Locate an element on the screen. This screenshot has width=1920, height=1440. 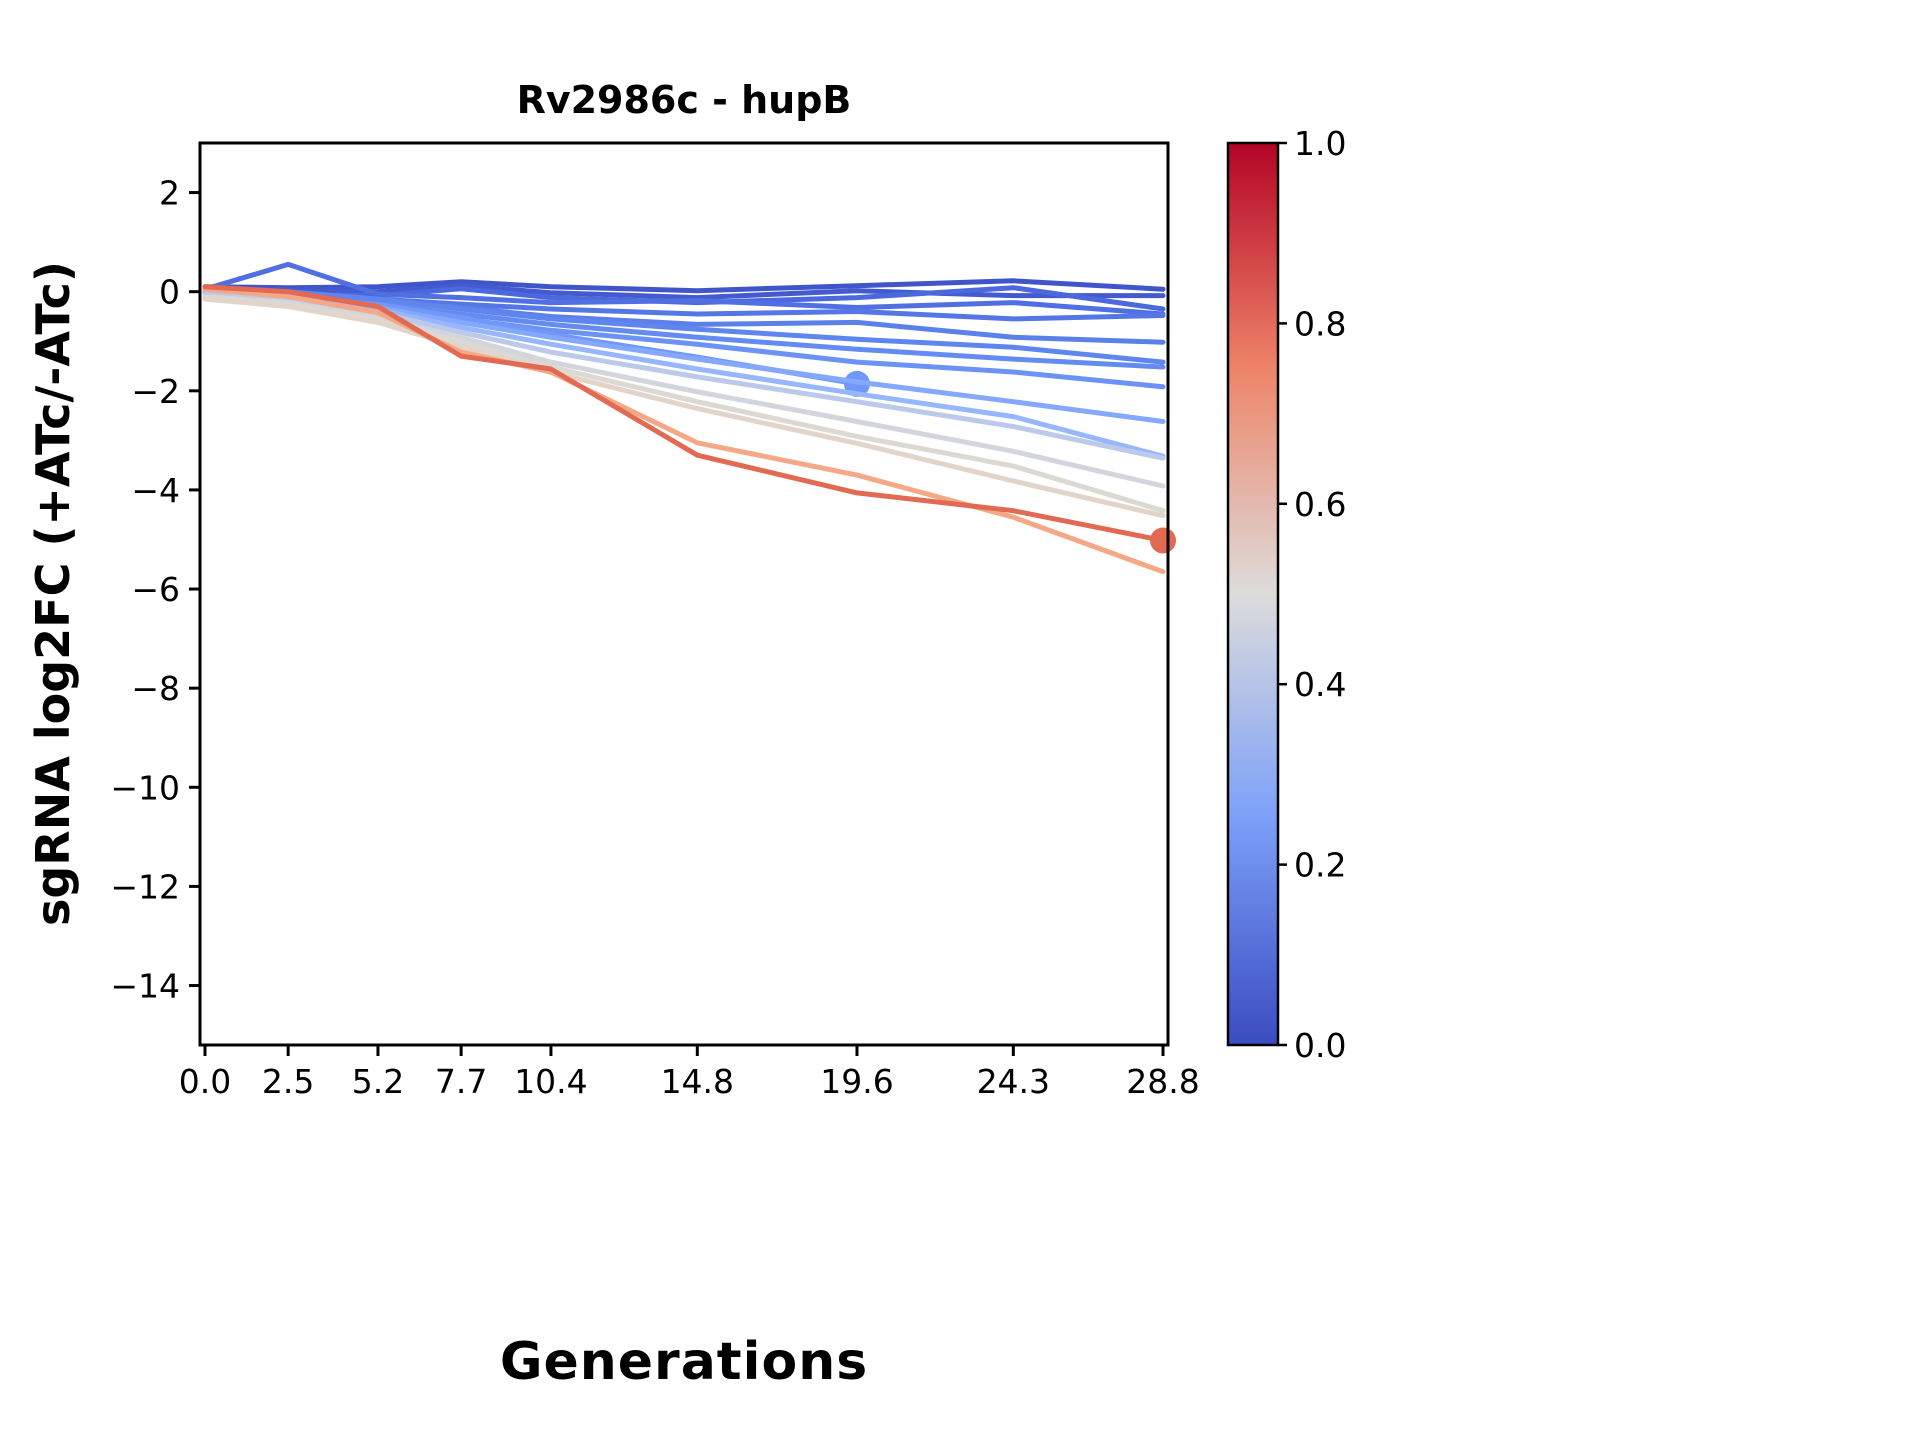
x-tick-label-4: 10.4 is located at coordinates (550, 1081).